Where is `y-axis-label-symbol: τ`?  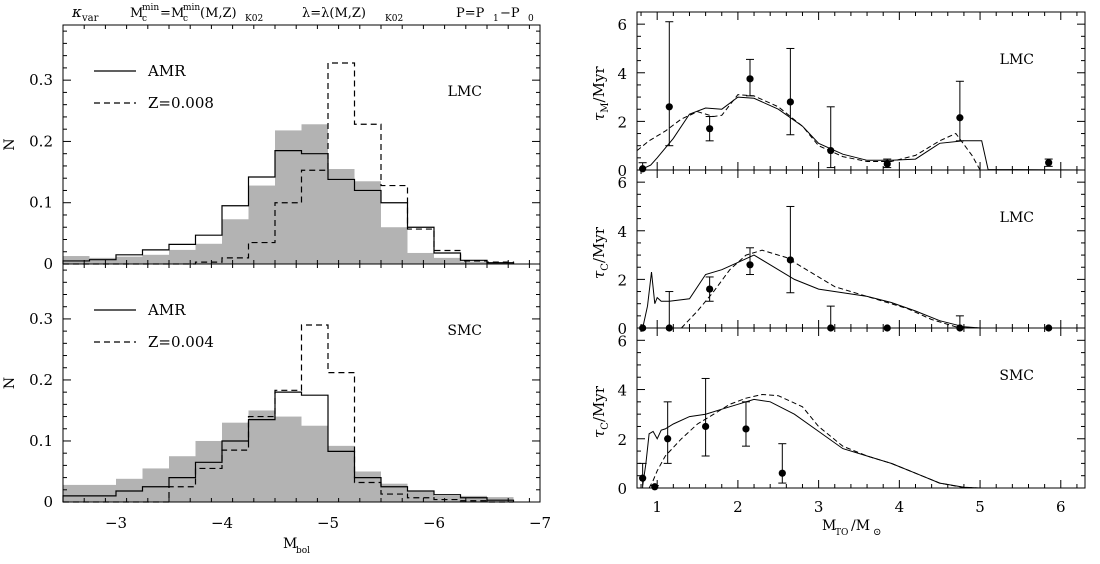
y-axis-label-symbol: τ is located at coordinates (599, 274).